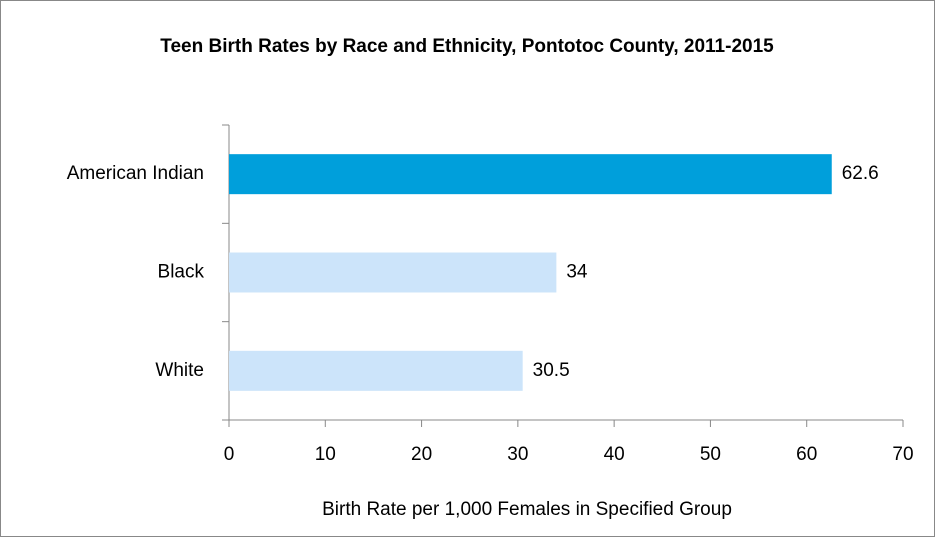  Describe the element at coordinates (421, 454) in the screenshot. I see `x-tick-label: 20` at that location.